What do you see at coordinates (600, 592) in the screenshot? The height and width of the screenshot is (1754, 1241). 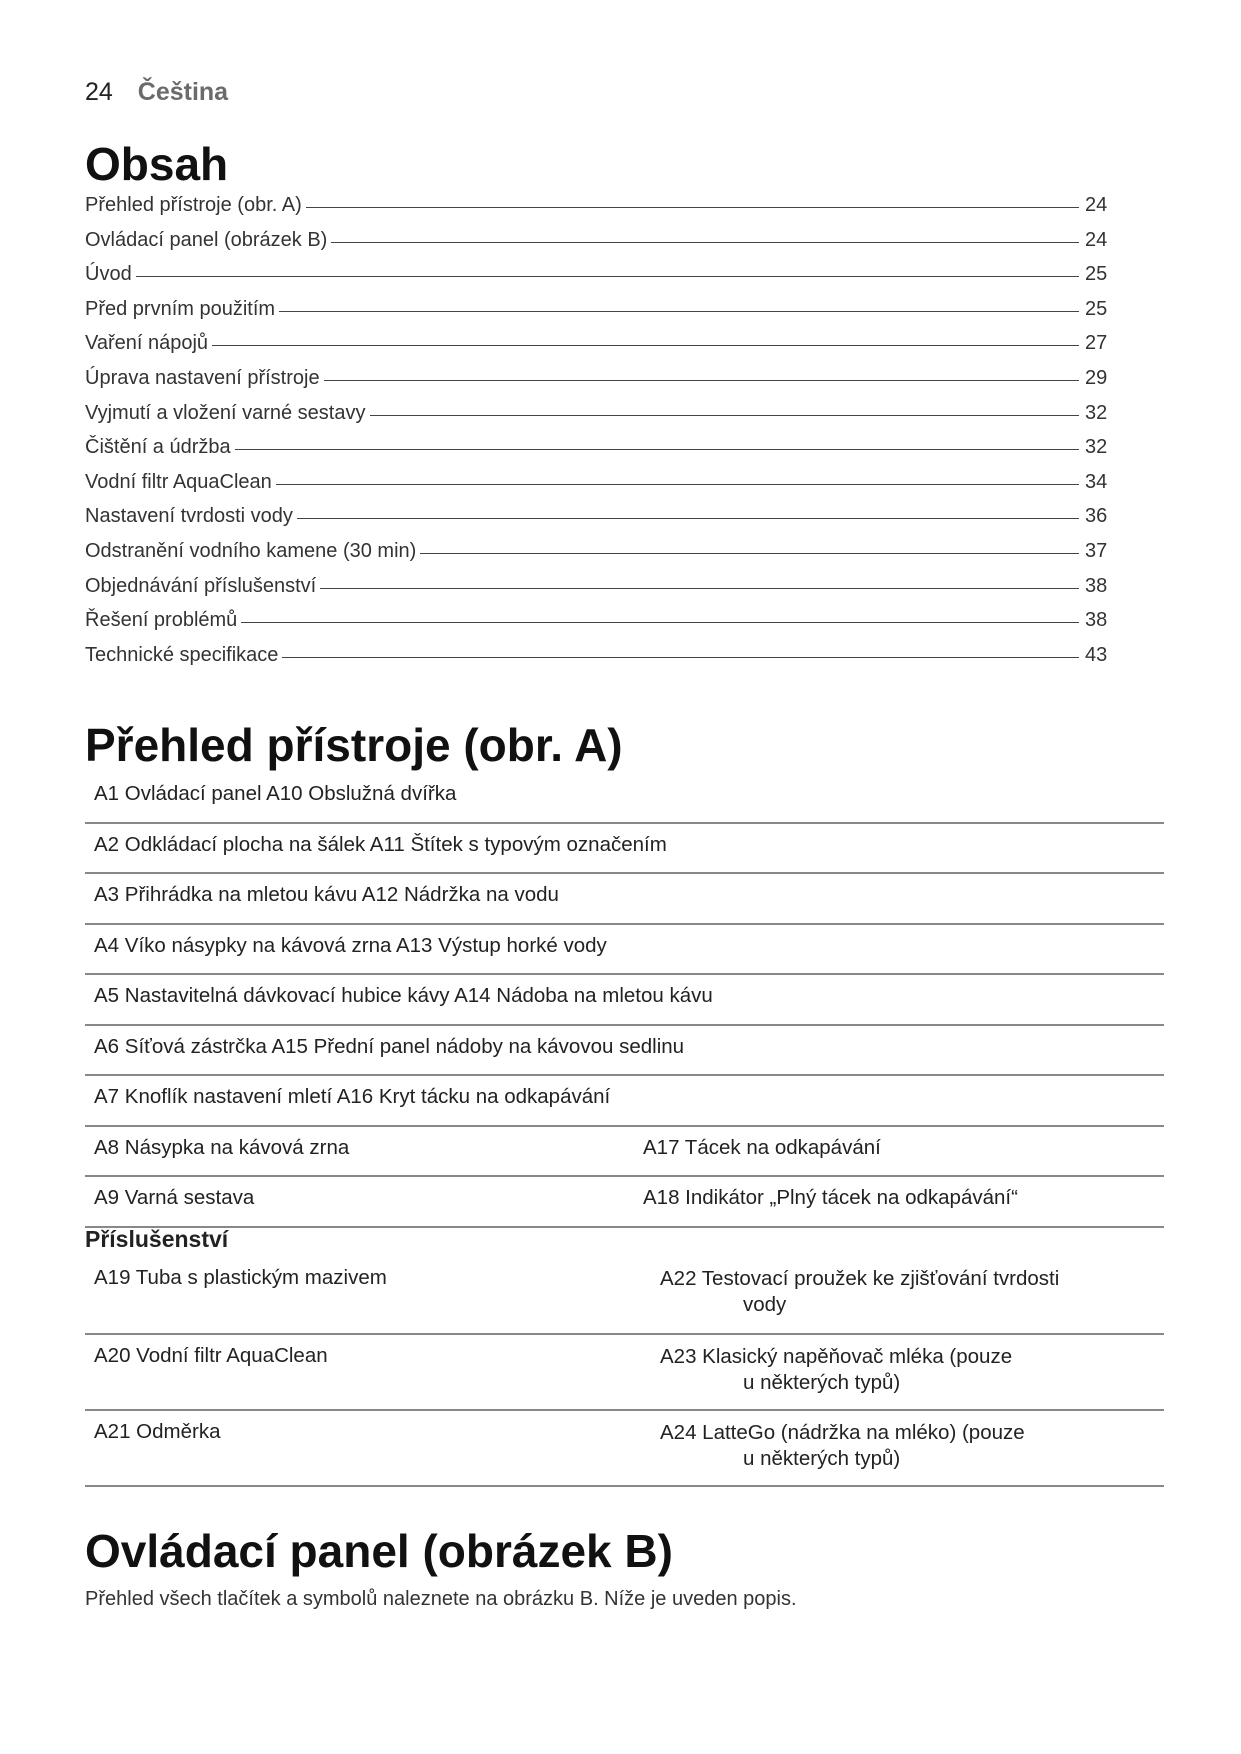 I see `toc-item: Objednávání příslušenství 38` at bounding box center [600, 592].